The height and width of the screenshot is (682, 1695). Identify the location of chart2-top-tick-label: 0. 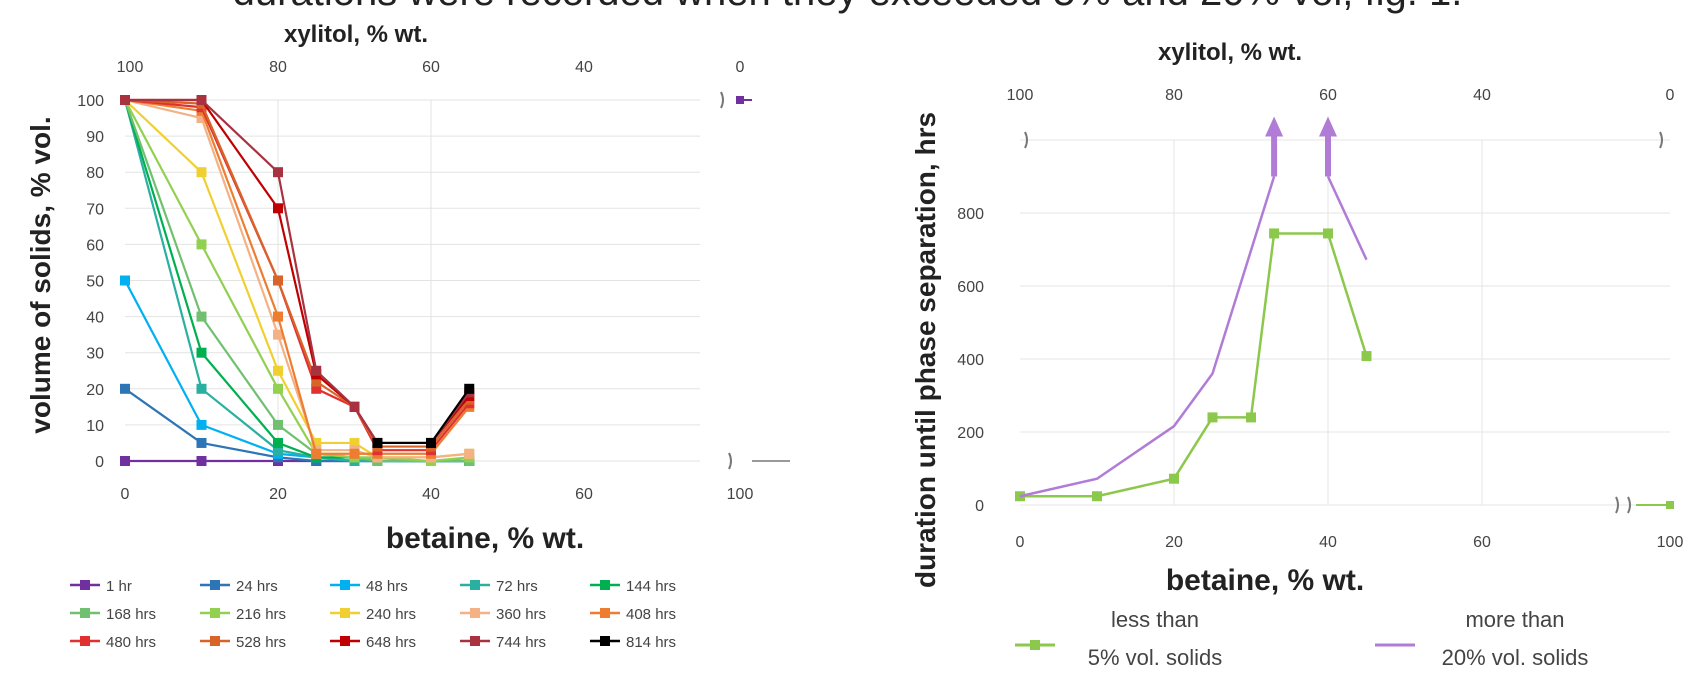
(1670, 95).